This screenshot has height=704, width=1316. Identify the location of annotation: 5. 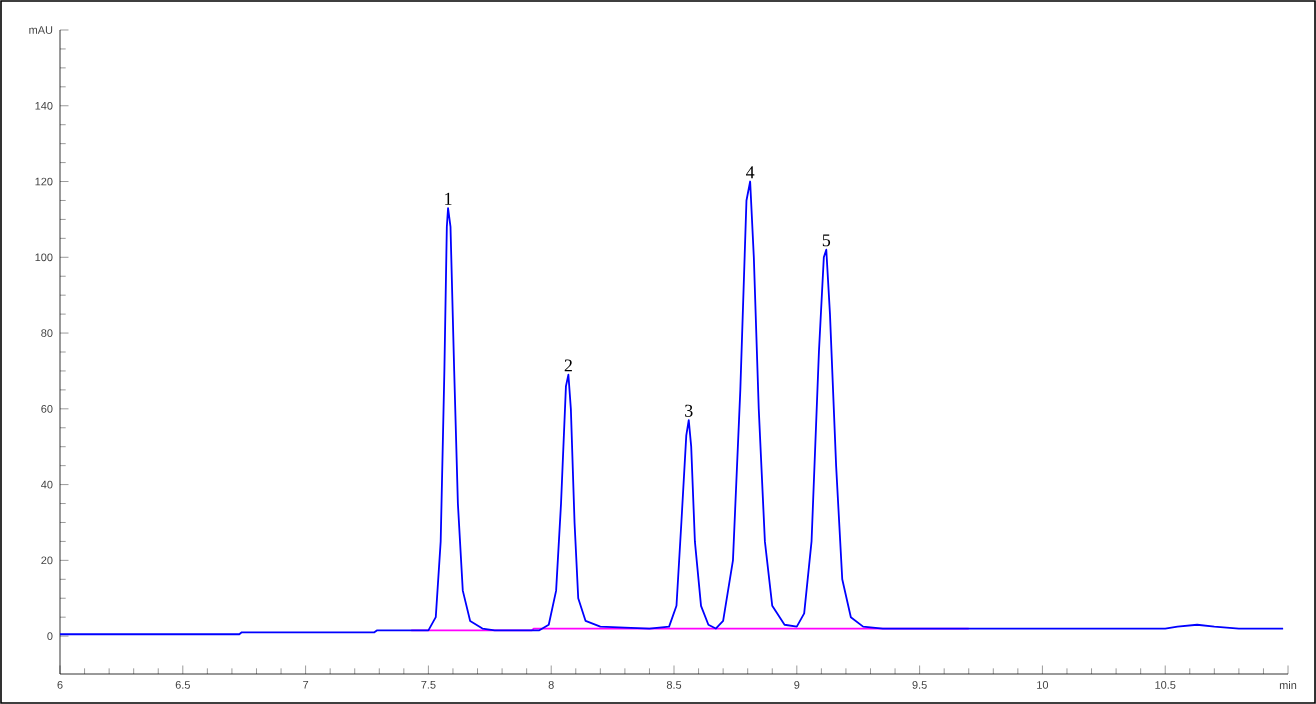
(826, 240).